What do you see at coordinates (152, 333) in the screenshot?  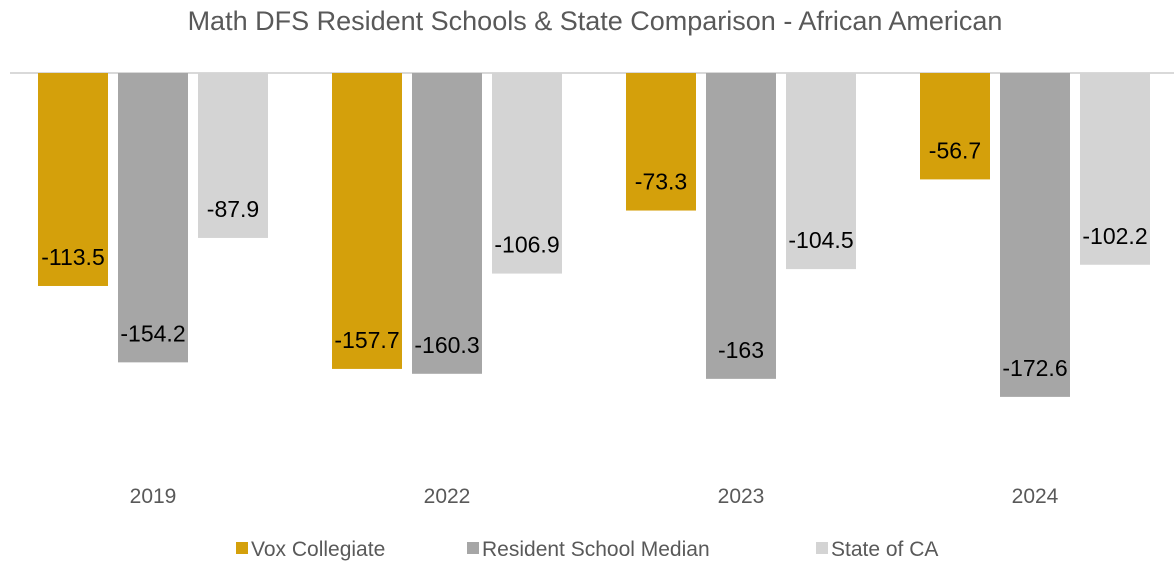 I see `data-label-2019-s1: -154.2` at bounding box center [152, 333].